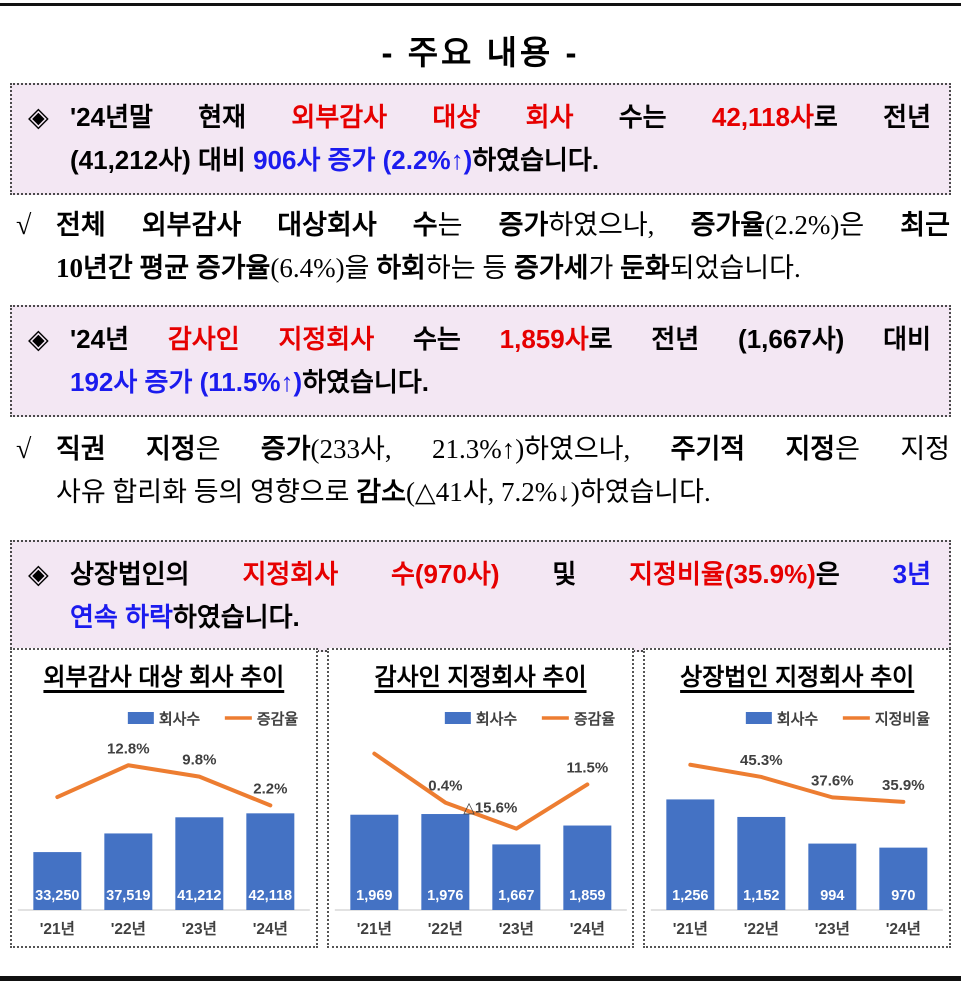 This screenshot has width=961, height=985. I want to click on text-run: (6.4%)을, so click(323, 268).